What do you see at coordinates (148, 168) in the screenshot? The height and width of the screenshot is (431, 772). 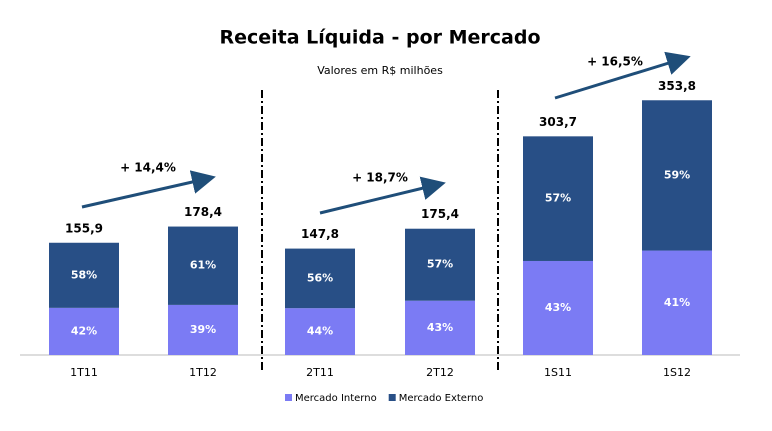 I see `annotation: + 14,4%` at bounding box center [148, 168].